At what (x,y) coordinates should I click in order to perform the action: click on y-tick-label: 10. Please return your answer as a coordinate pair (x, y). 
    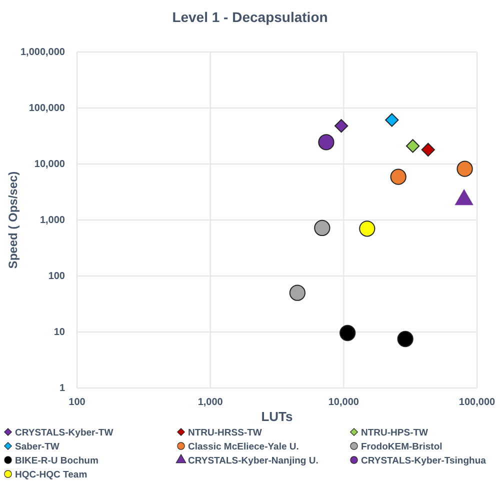
    Looking at the image, I should click on (60, 332).